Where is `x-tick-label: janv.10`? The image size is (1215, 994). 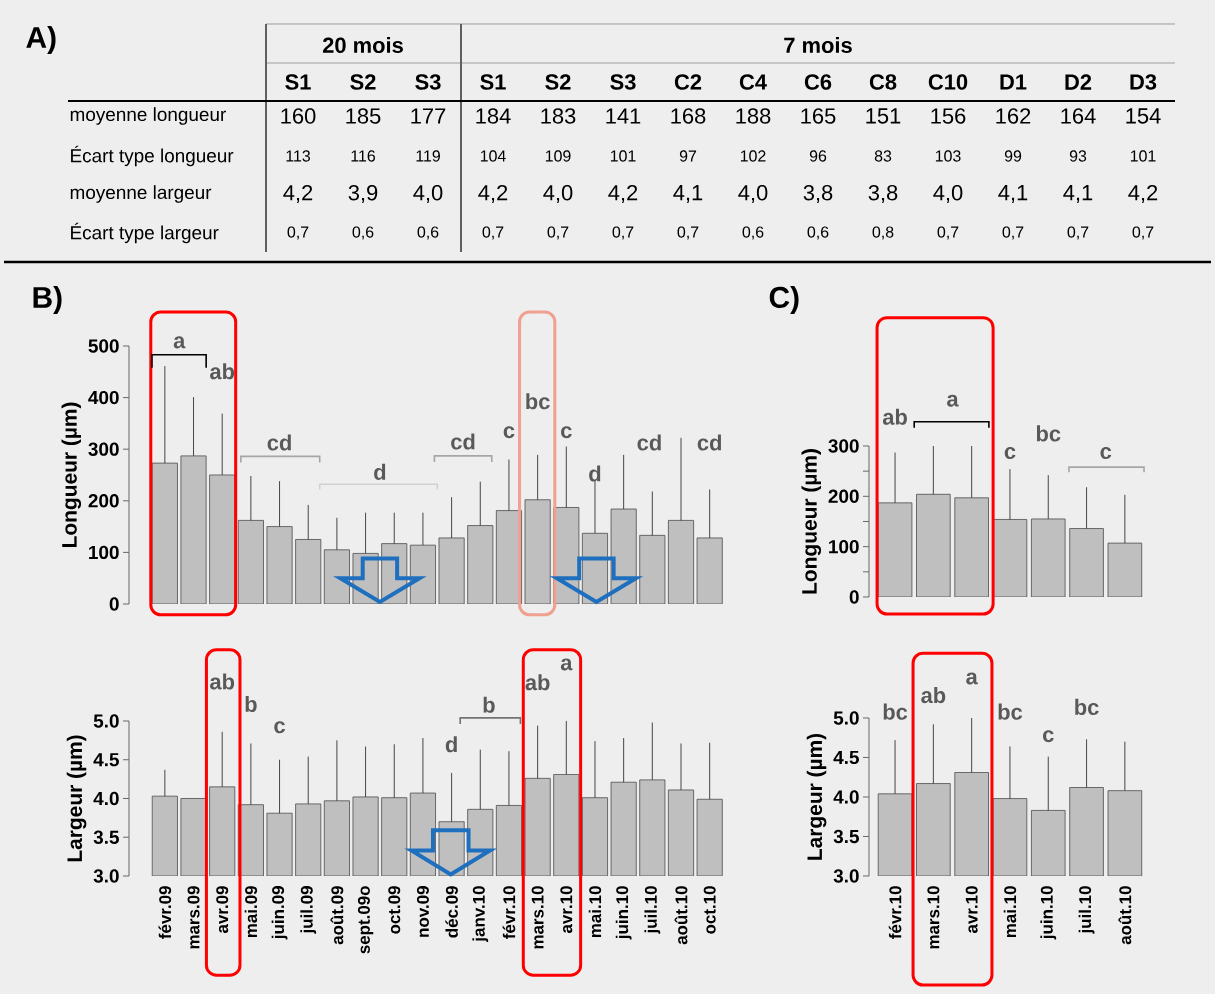
x-tick-label: janv.10 is located at coordinates (480, 914).